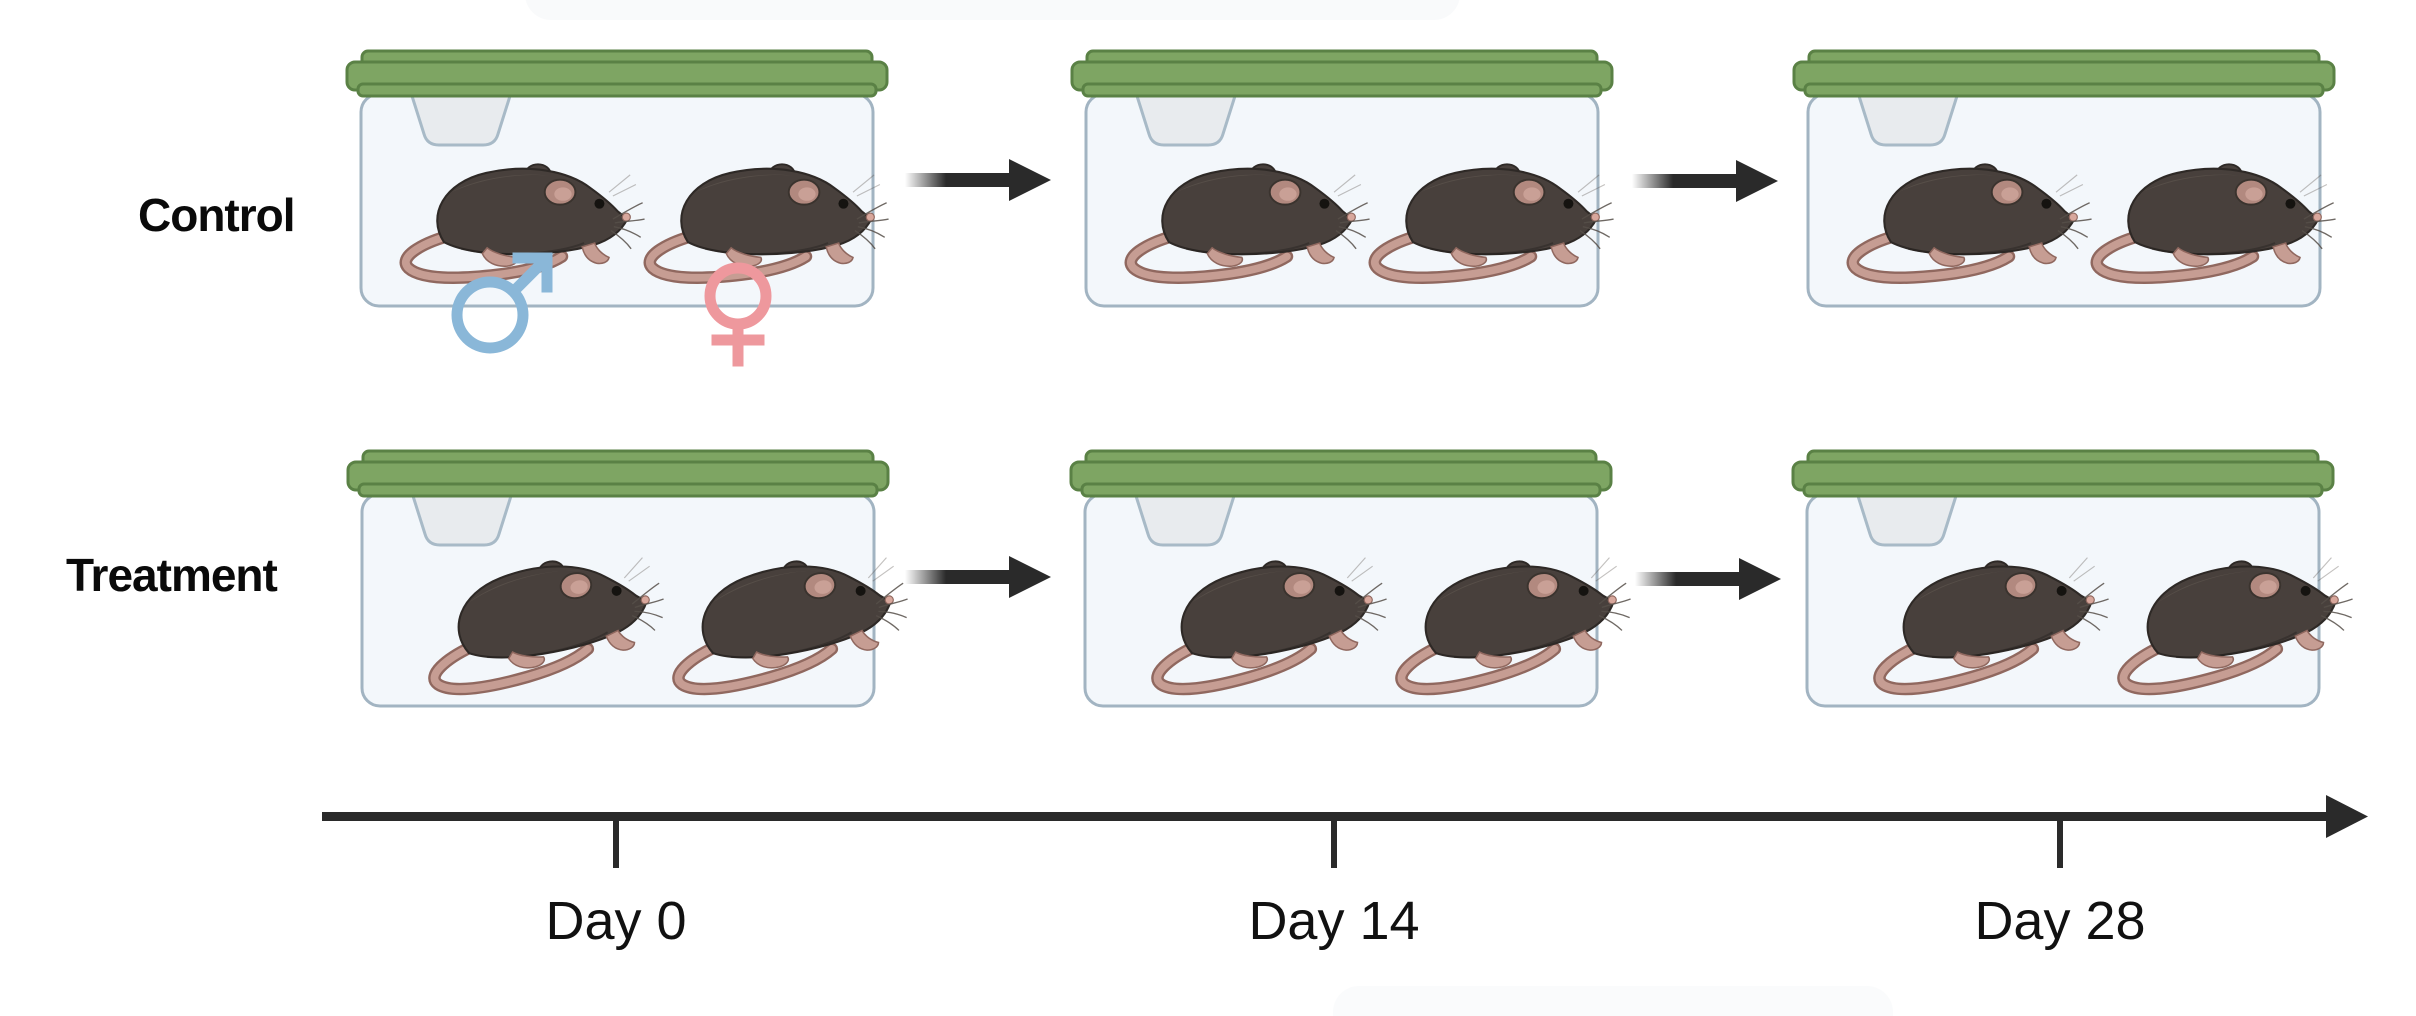 Image resolution: width=2416 pixels, height=1016 pixels. Describe the element at coordinates (1345, 831) in the screenshot. I see `timeline-axis` at that location.